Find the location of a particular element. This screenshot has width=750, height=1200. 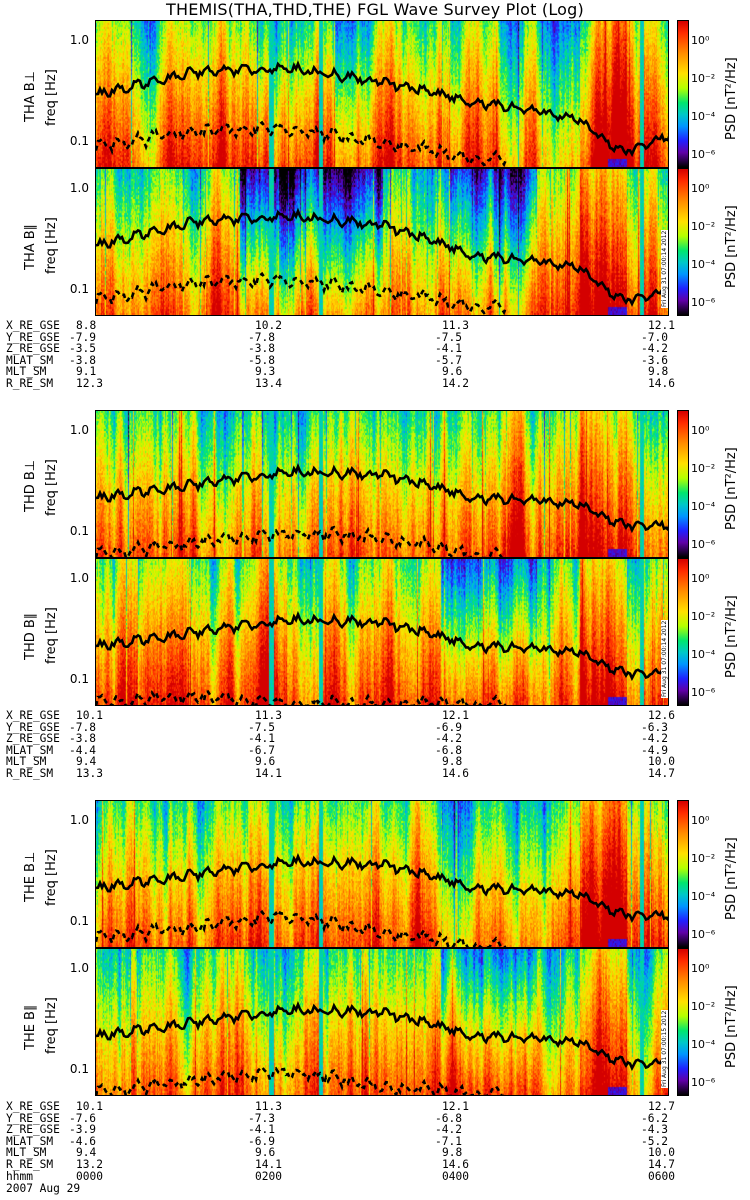

ephemeris-value: 12.6 is located at coordinates (661, 715).